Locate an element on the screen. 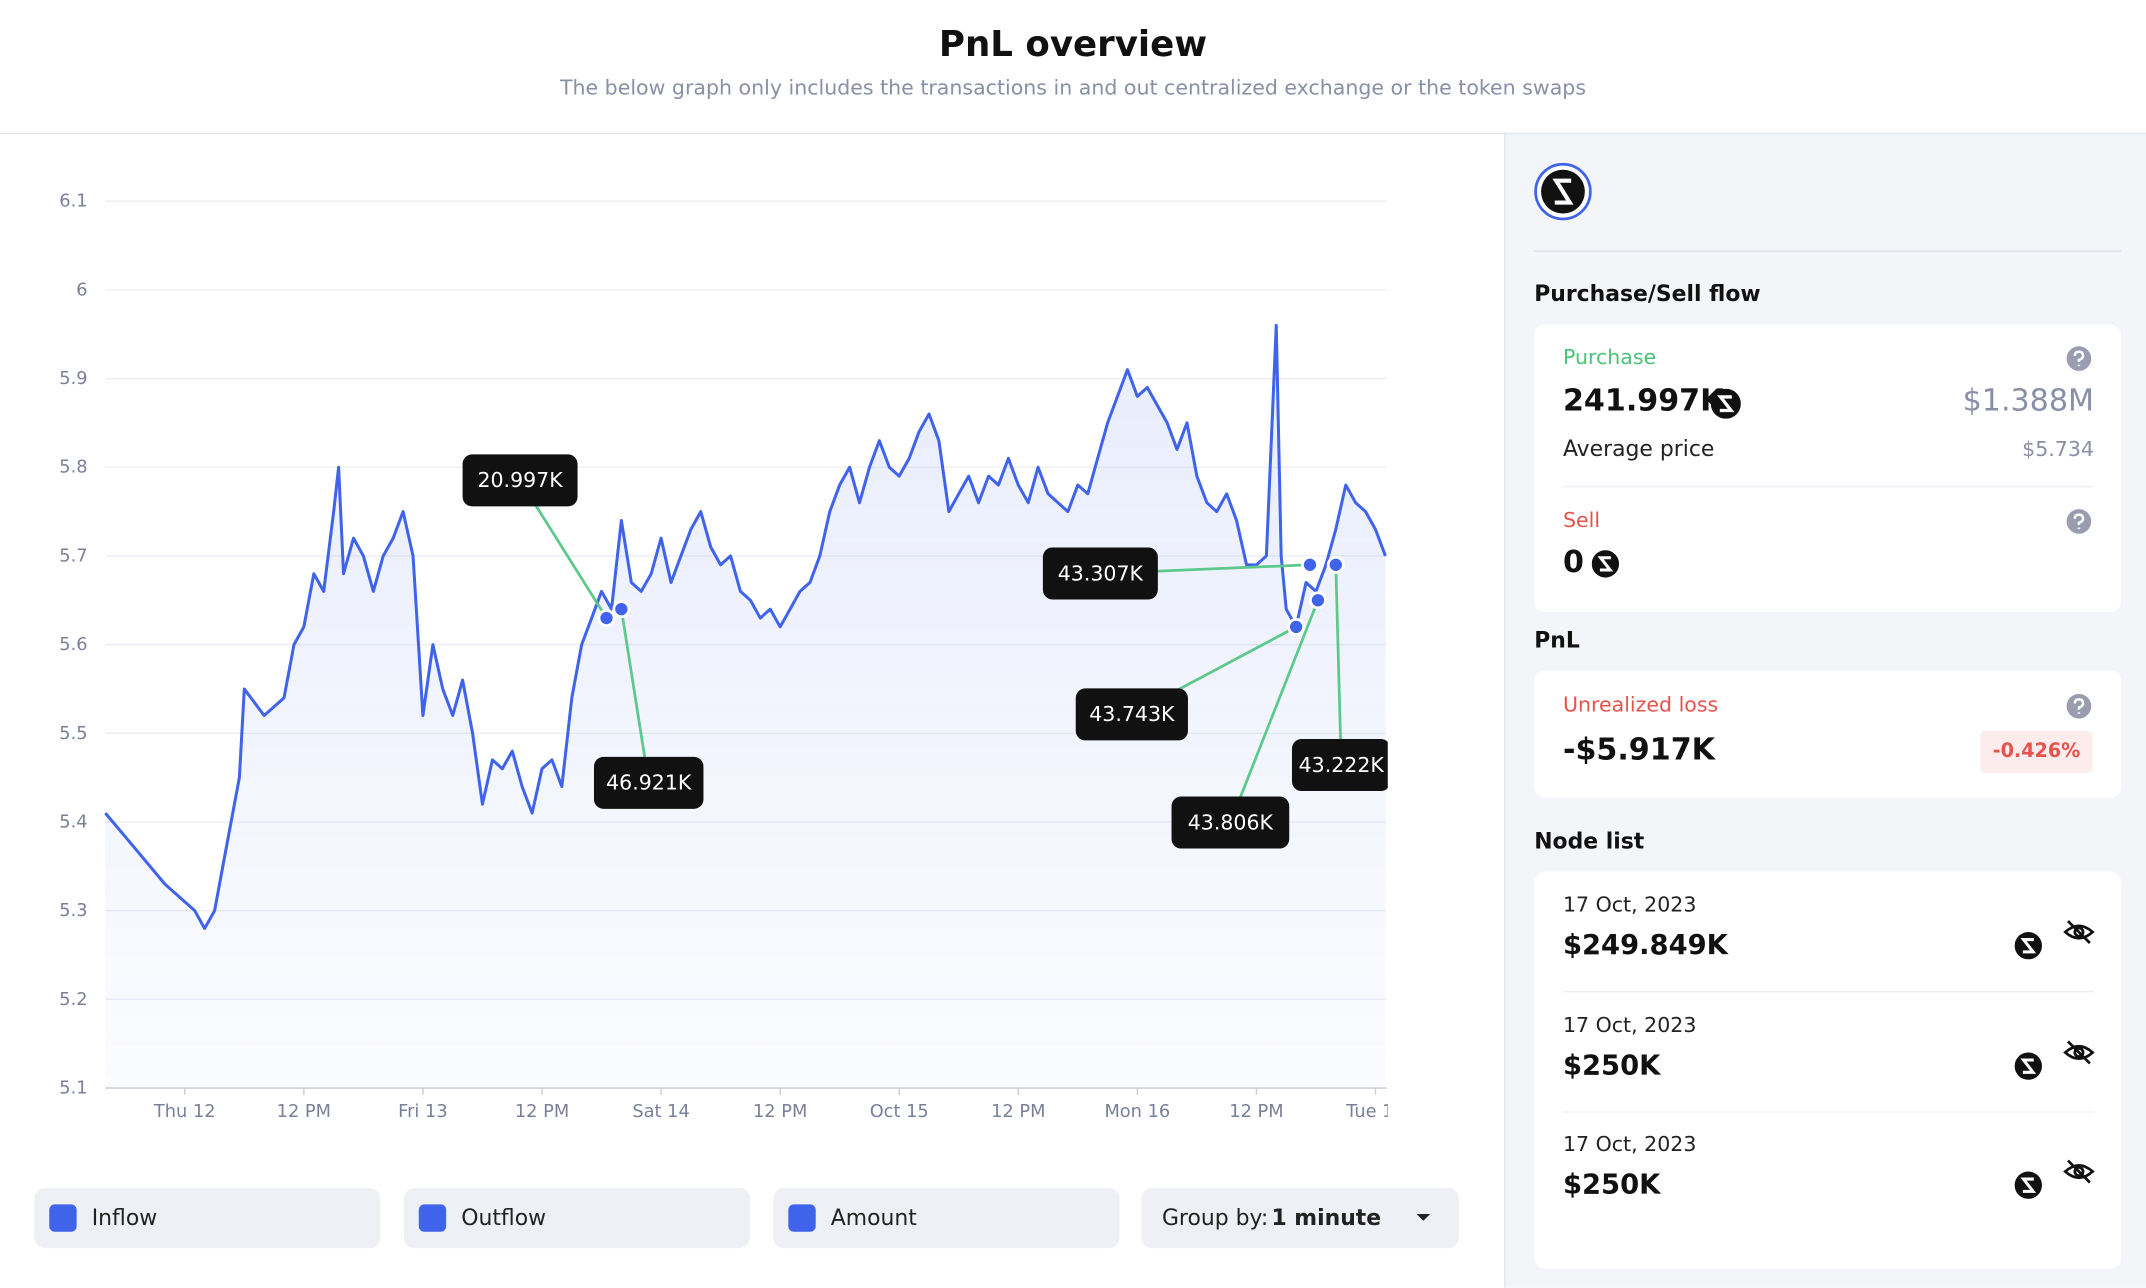 The image size is (2146, 1288). x-tick-label: Thu 12 is located at coordinates (184, 1111).